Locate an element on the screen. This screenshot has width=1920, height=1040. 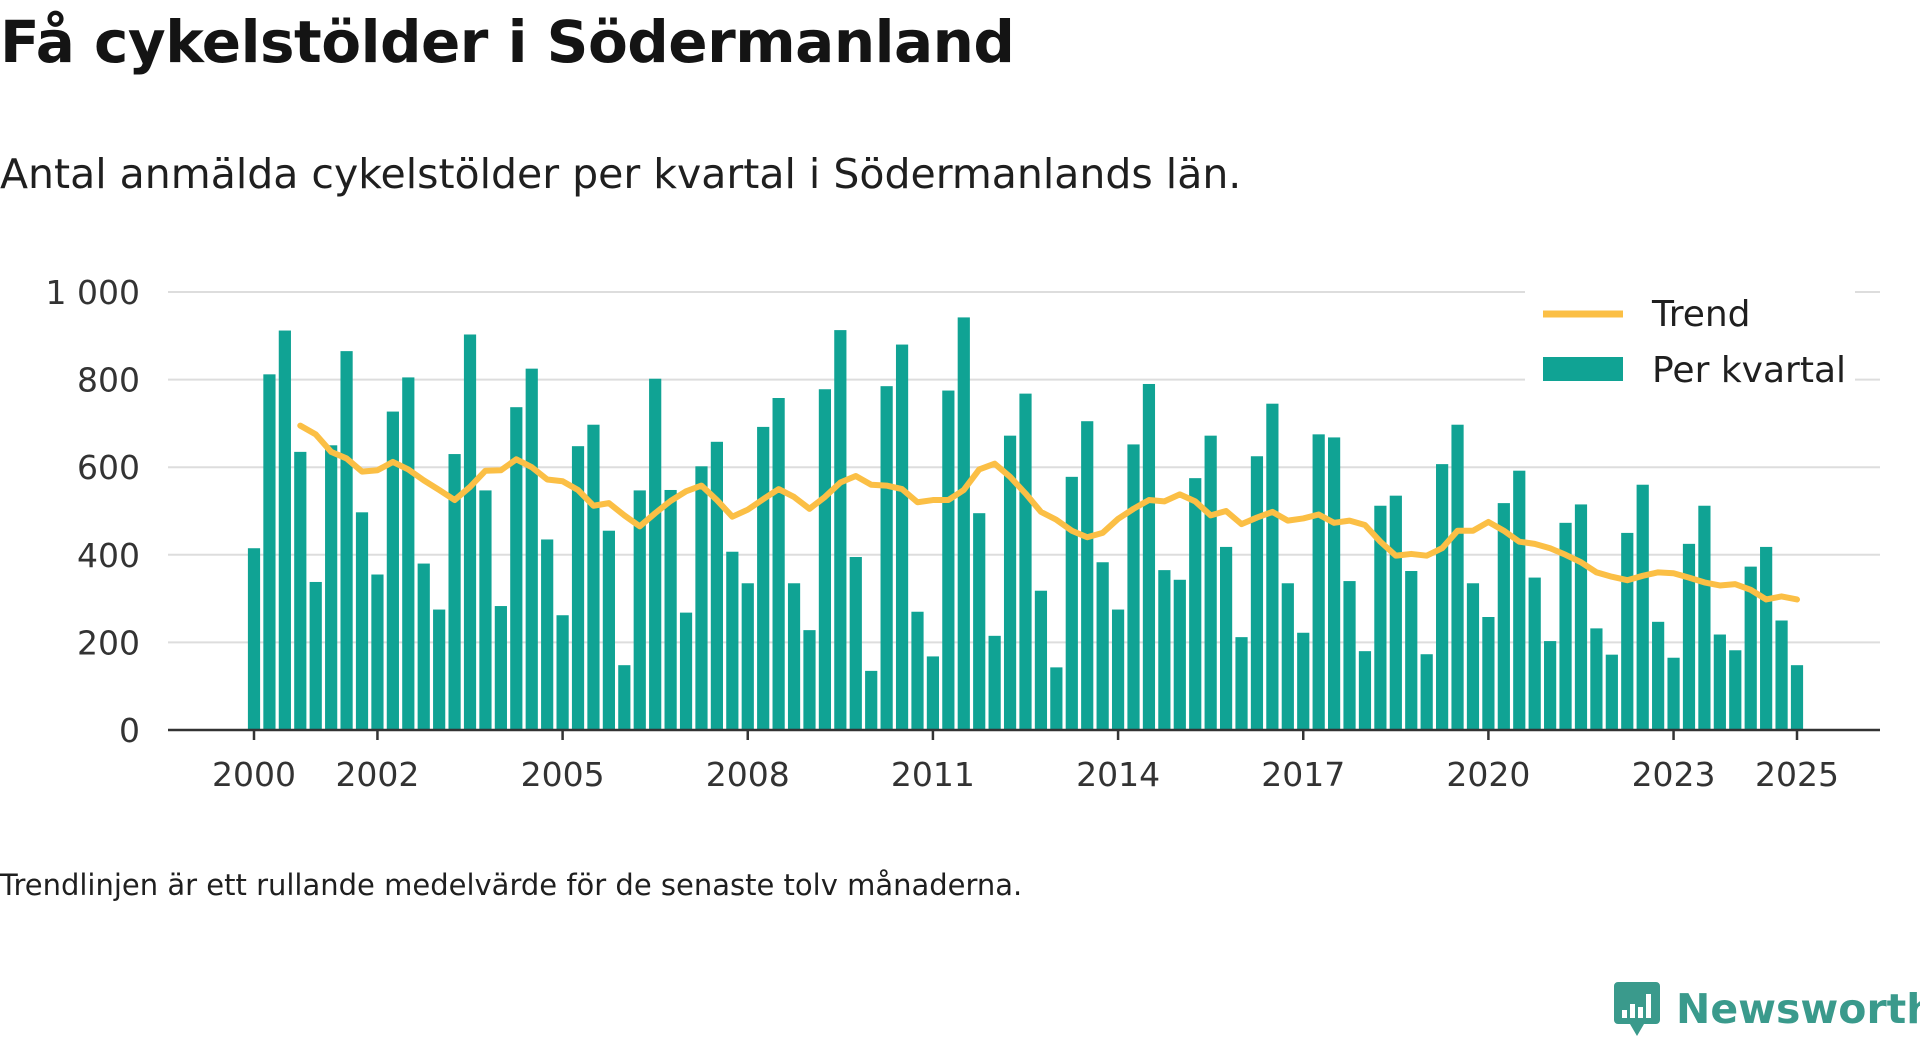
newsworthy-logo-icon is located at coordinates (1637, 1009).